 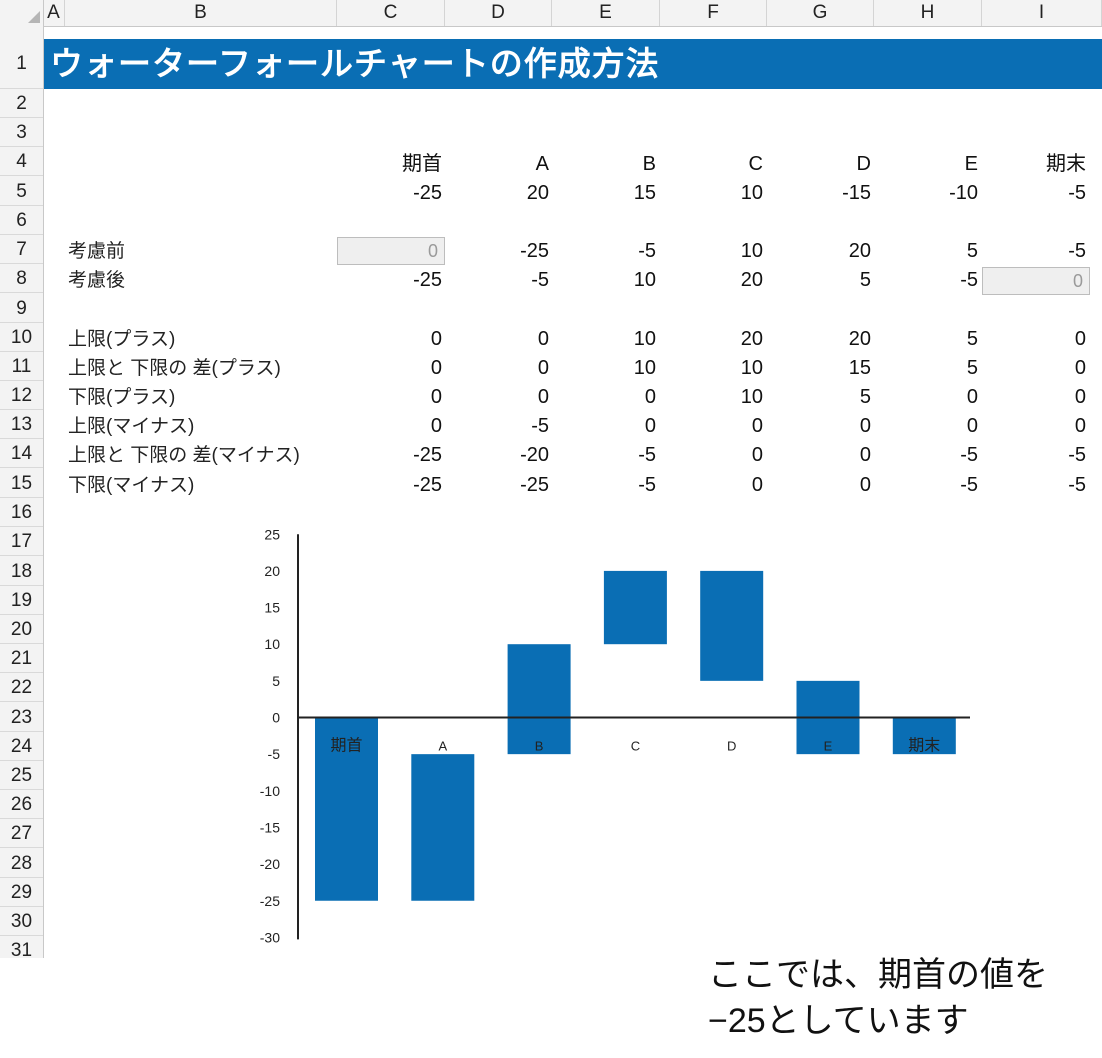 I want to click on row-header-14: 14, so click(x=21, y=454).